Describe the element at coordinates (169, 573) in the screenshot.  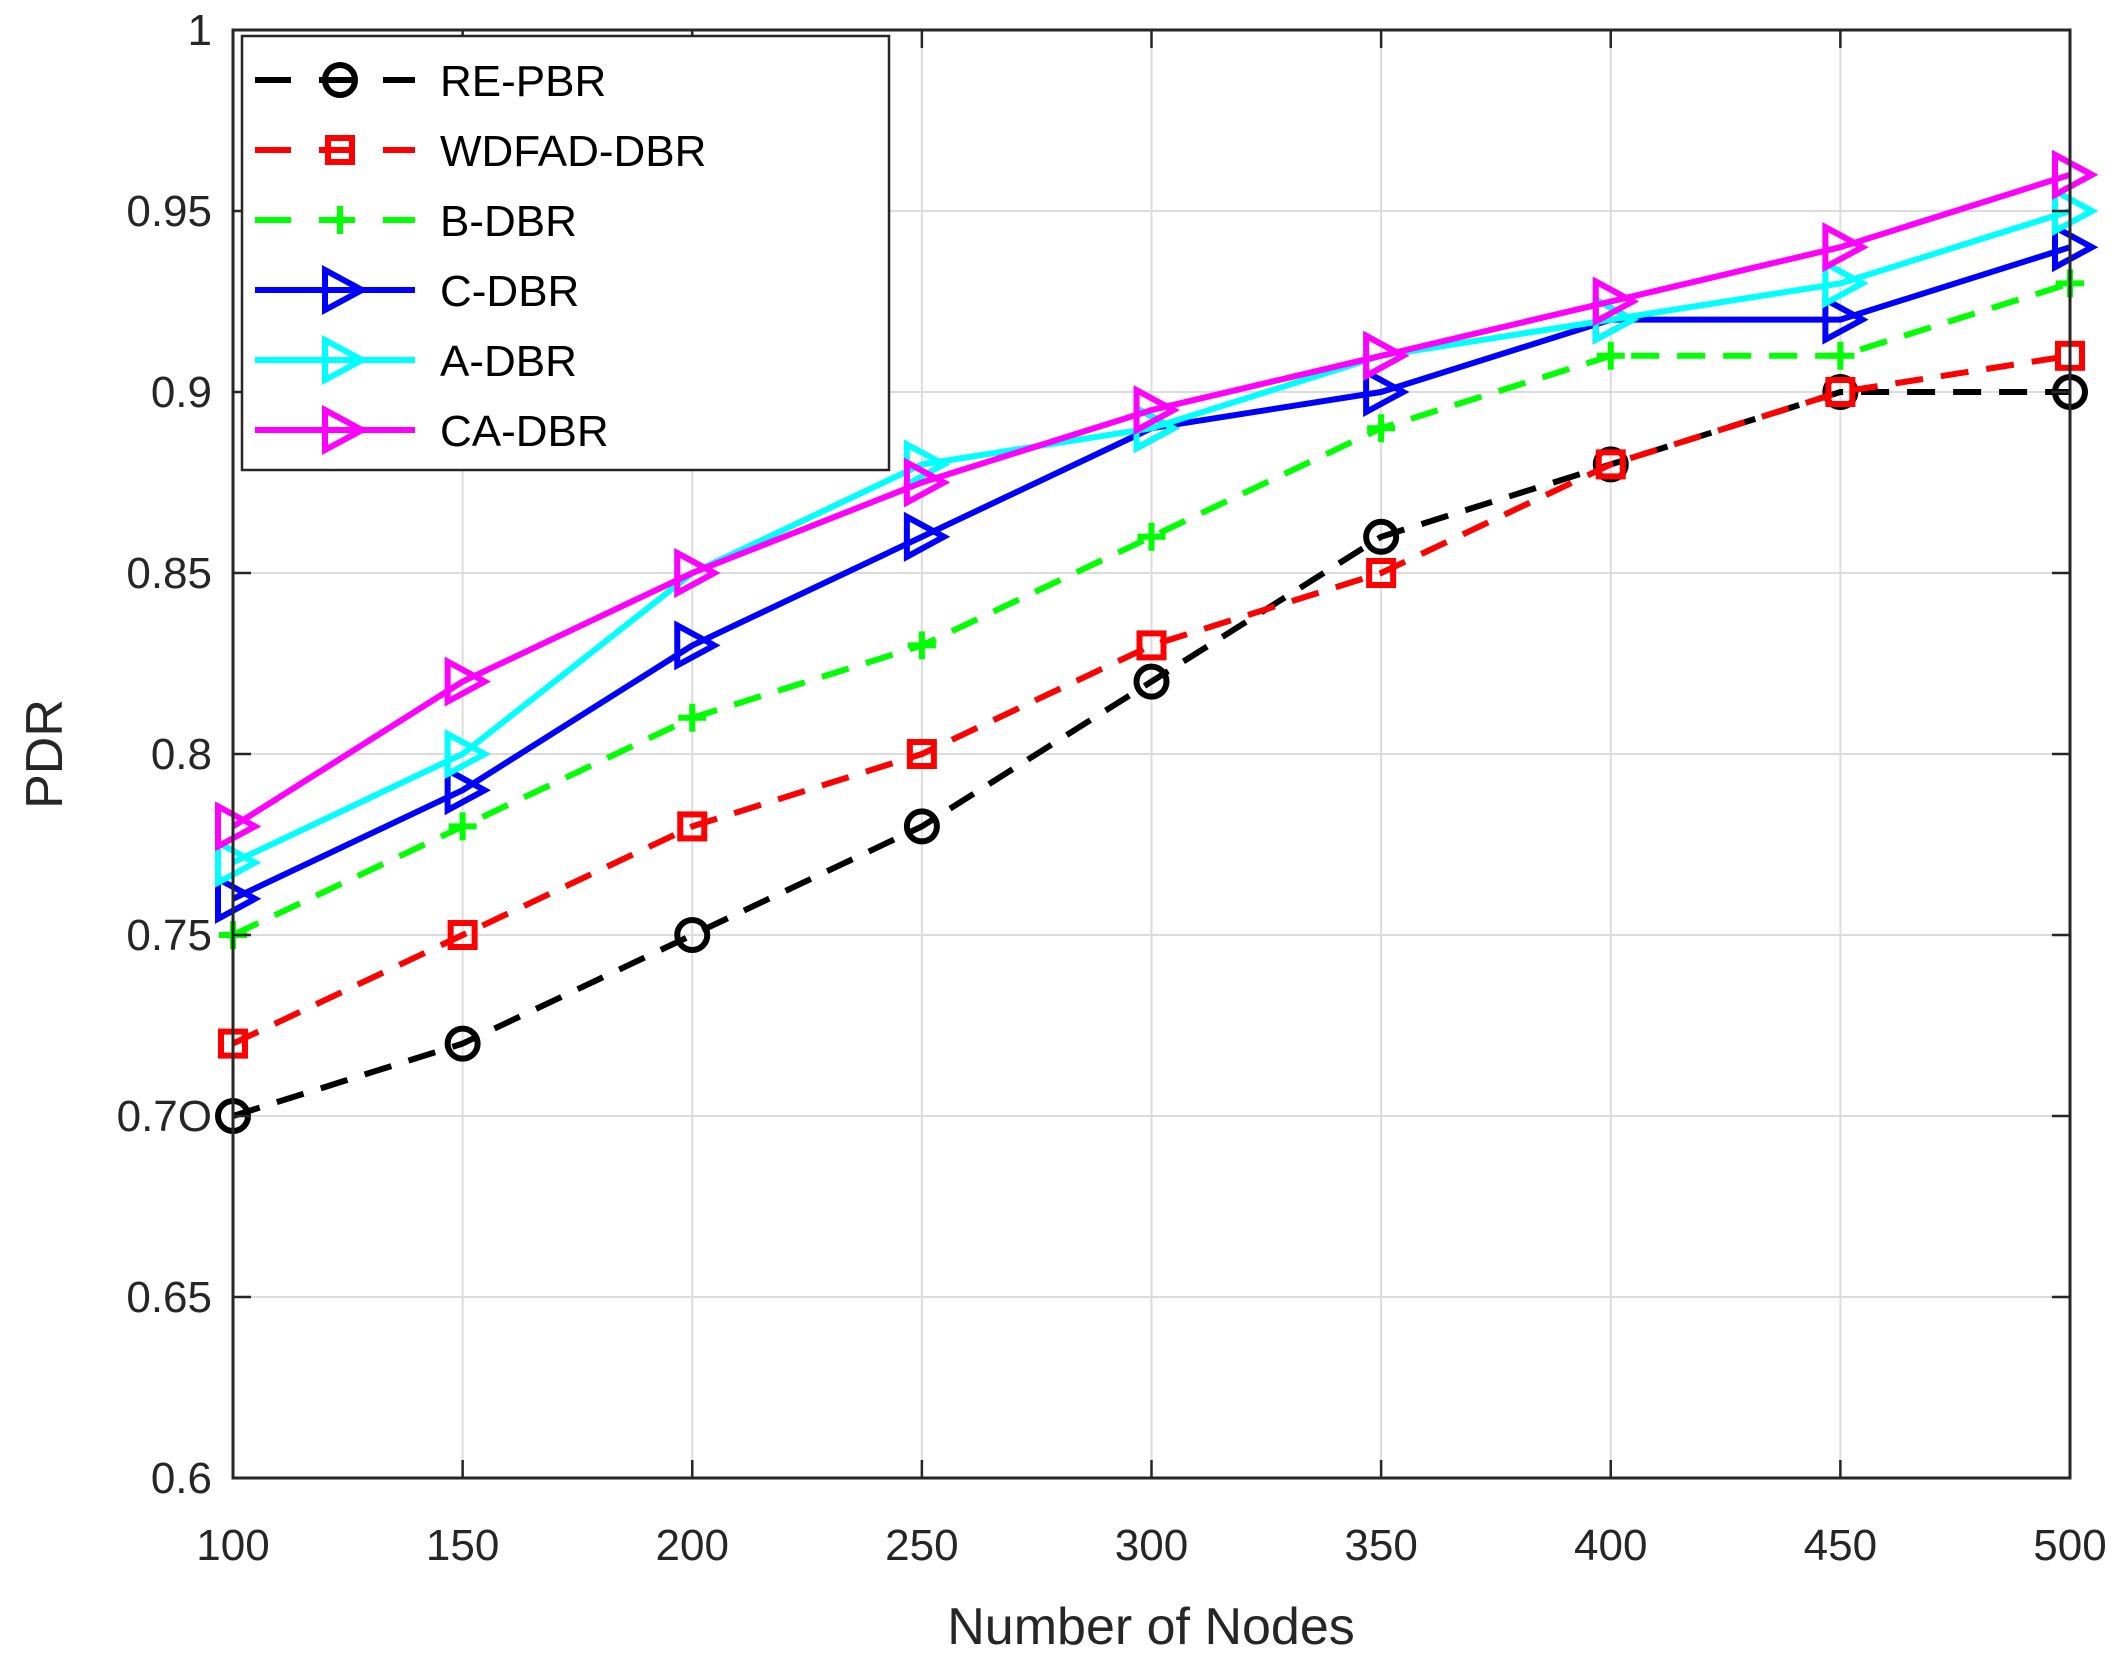
I see `y-tick-label: 0.85` at that location.